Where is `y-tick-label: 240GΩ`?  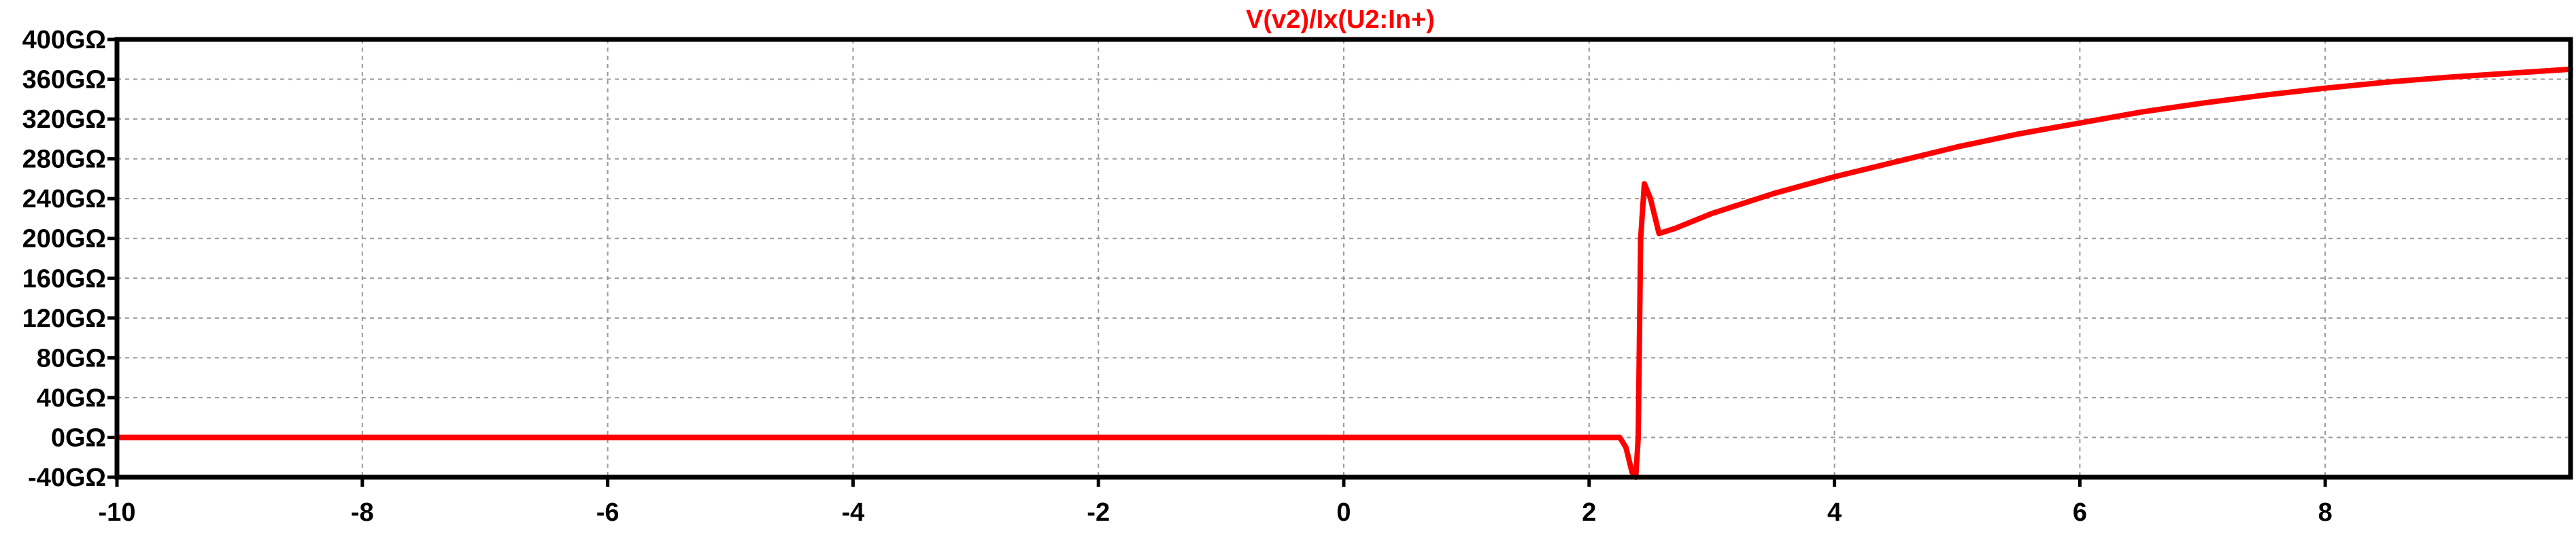 y-tick-label: 240GΩ is located at coordinates (64, 199).